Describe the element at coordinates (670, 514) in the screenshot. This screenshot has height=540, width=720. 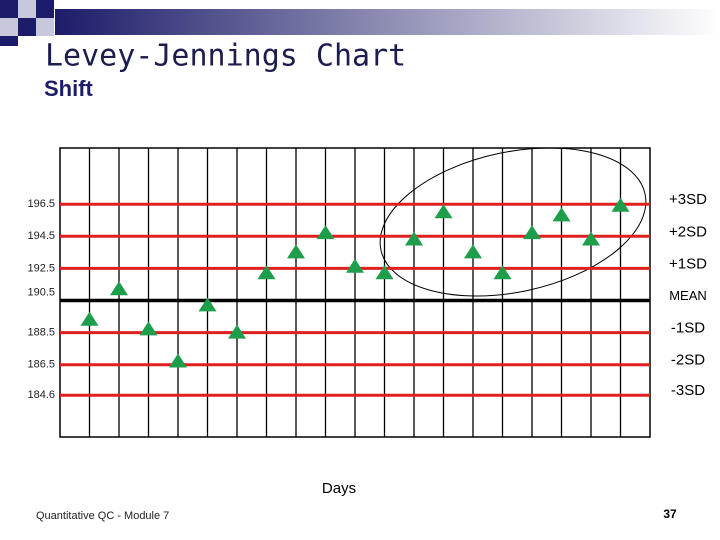
I see `page-number: 37` at that location.